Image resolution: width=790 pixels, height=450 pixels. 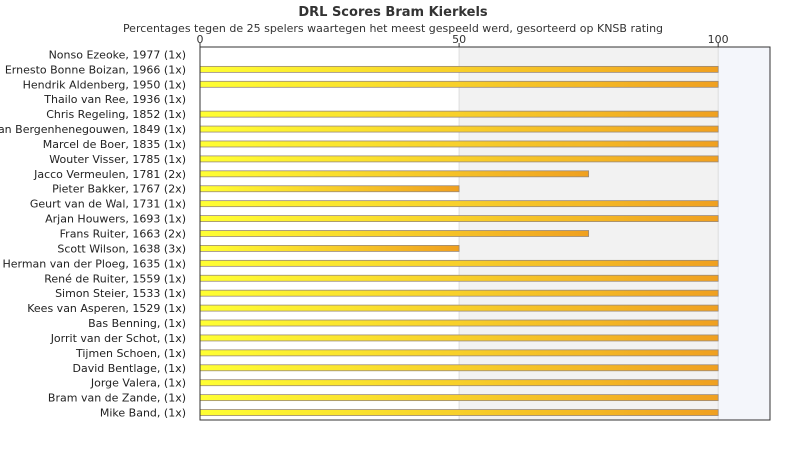 What do you see at coordinates (120, 293) in the screenshot?
I see `category-label: Simon Steier, 1533 (1x)` at bounding box center [120, 293].